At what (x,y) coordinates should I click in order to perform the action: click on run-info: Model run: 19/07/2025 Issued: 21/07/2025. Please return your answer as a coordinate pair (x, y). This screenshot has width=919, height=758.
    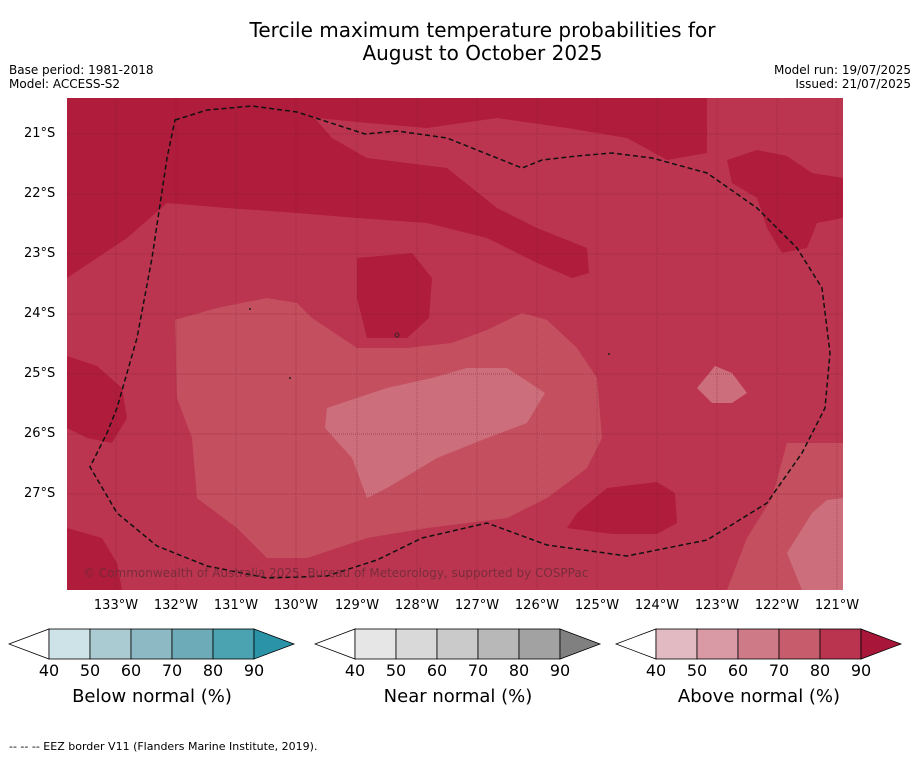
    Looking at the image, I should click on (842, 77).